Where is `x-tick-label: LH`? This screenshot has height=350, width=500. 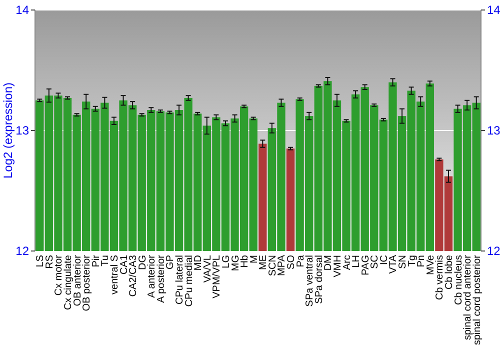 x-tick-label: LH is located at coordinates (356, 261).